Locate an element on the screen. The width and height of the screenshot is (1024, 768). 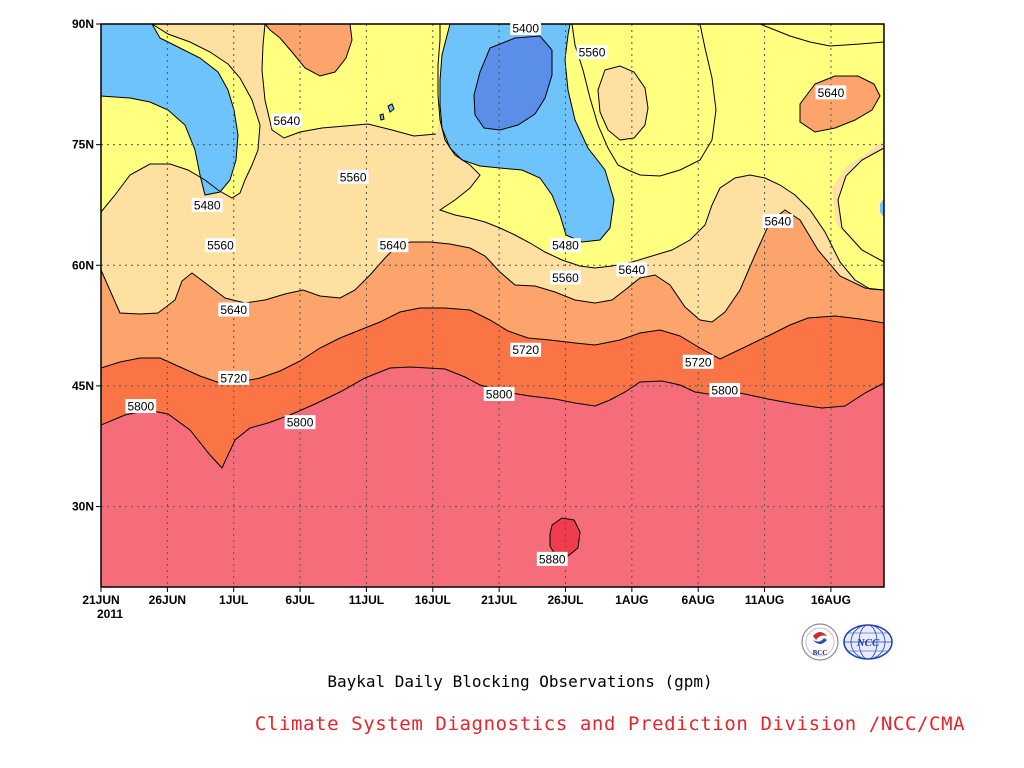
fill-yellow-right is located at coordinates (861, 205).